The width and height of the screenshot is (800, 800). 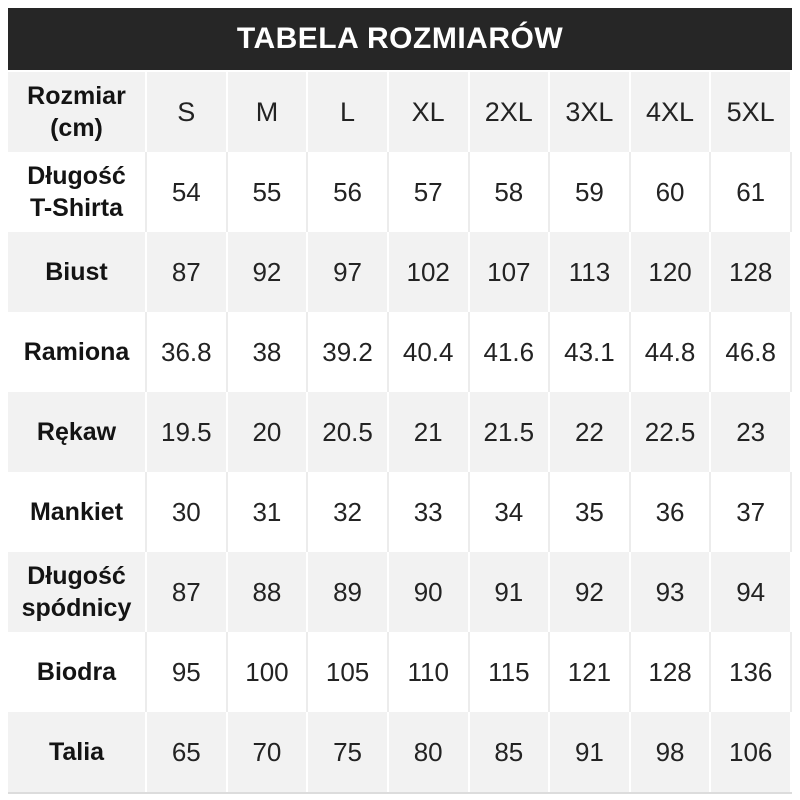 What do you see at coordinates (268, 672) in the screenshot?
I see `value-cell: 100` at bounding box center [268, 672].